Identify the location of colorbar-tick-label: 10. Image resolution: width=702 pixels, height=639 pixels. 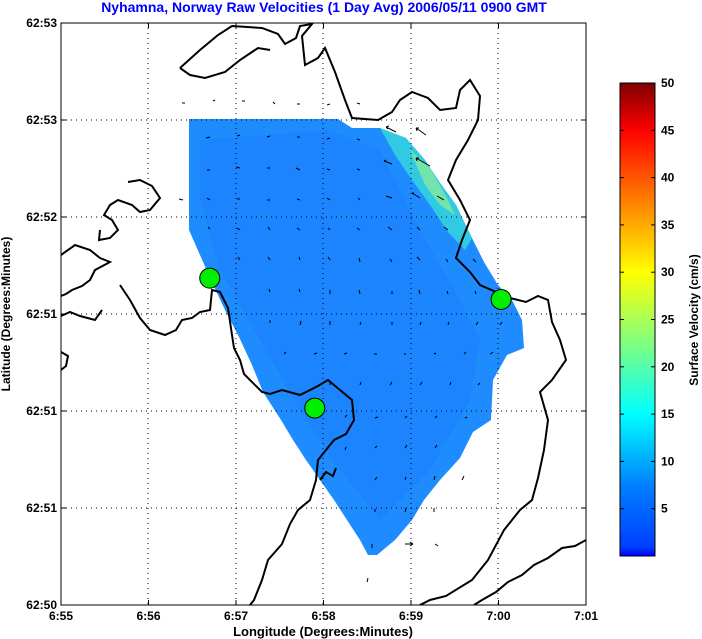
(668, 461).